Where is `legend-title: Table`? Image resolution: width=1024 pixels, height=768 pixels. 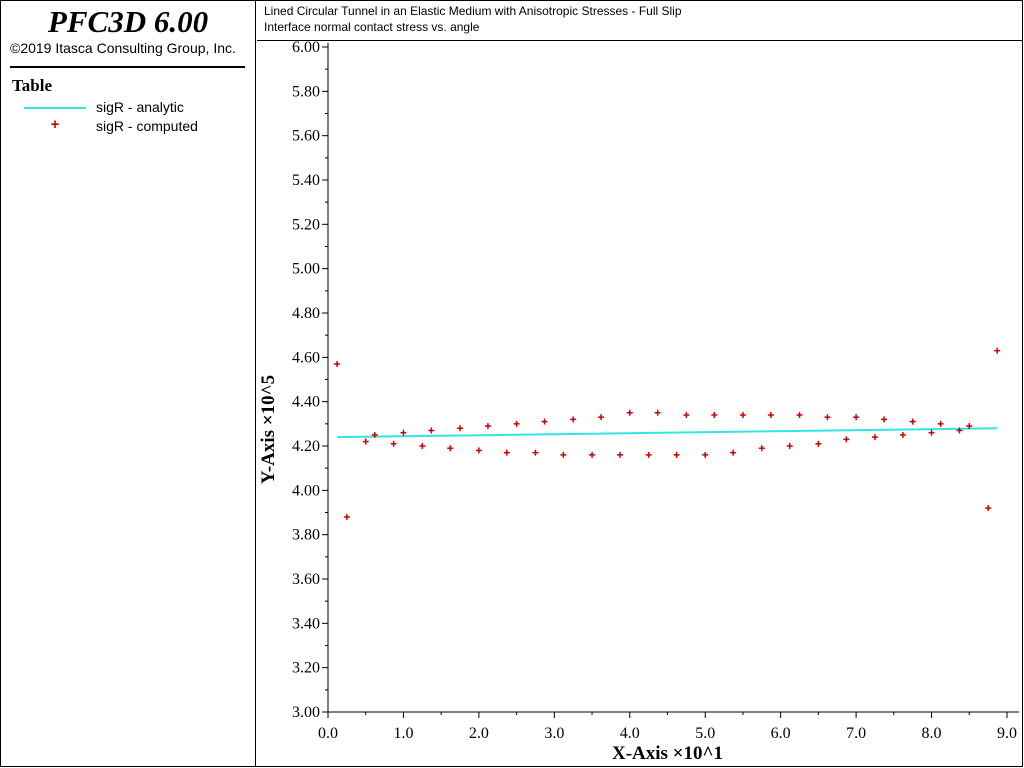
legend-title: Table is located at coordinates (32, 85).